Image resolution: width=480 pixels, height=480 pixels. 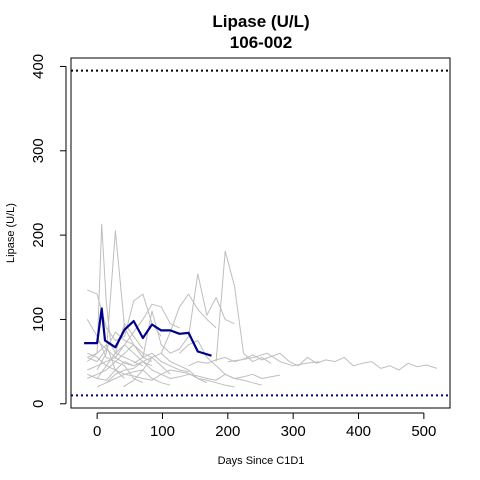 What do you see at coordinates (261, 42) in the screenshot?
I see `chart-subtitle: 106-002` at bounding box center [261, 42].